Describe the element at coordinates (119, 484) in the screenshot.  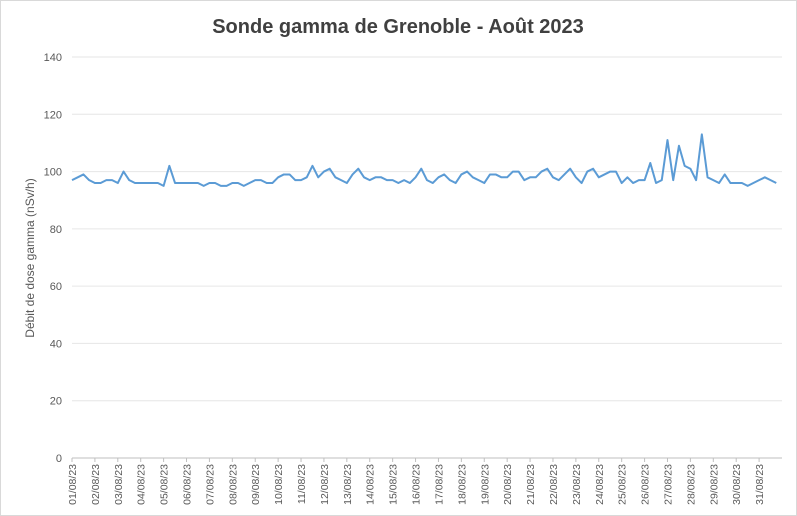
I see `x-tick-label: 03/08/23` at that location.